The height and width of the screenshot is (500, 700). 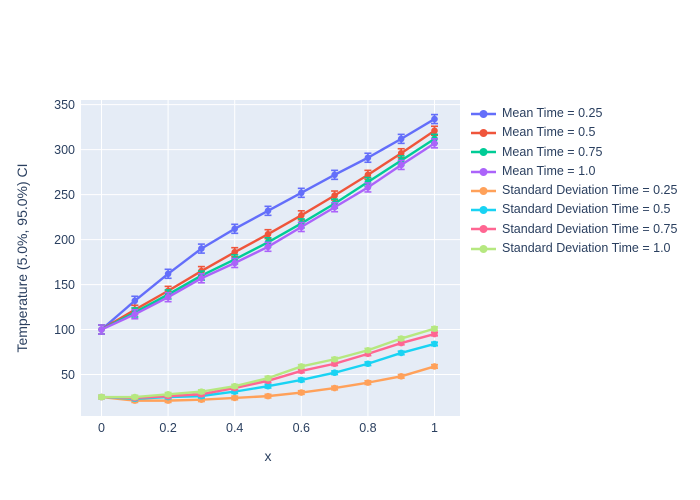 What do you see at coordinates (367, 428) in the screenshot?
I see `x-tick-label: 0.8` at bounding box center [367, 428].